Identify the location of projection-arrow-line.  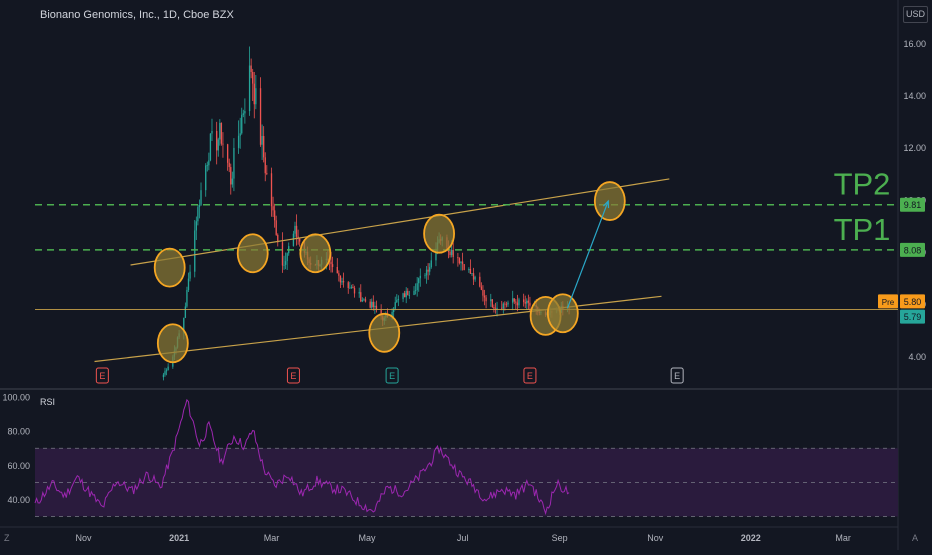
(587, 254).